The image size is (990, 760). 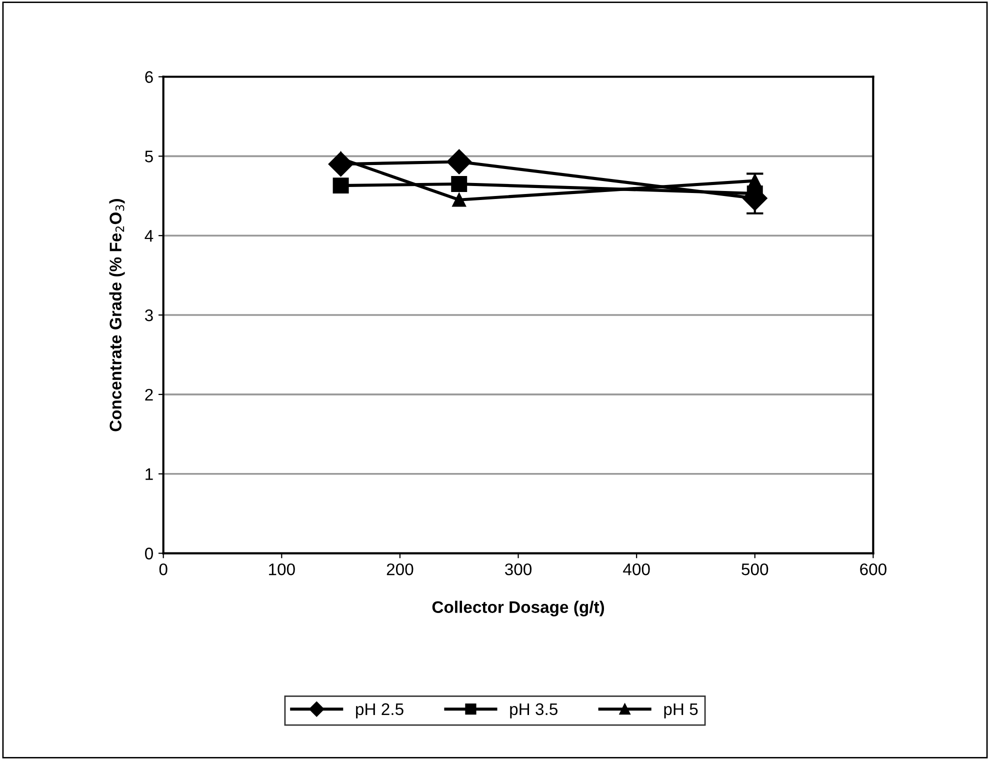 I want to click on x-tick-label: 100, so click(x=282, y=569).